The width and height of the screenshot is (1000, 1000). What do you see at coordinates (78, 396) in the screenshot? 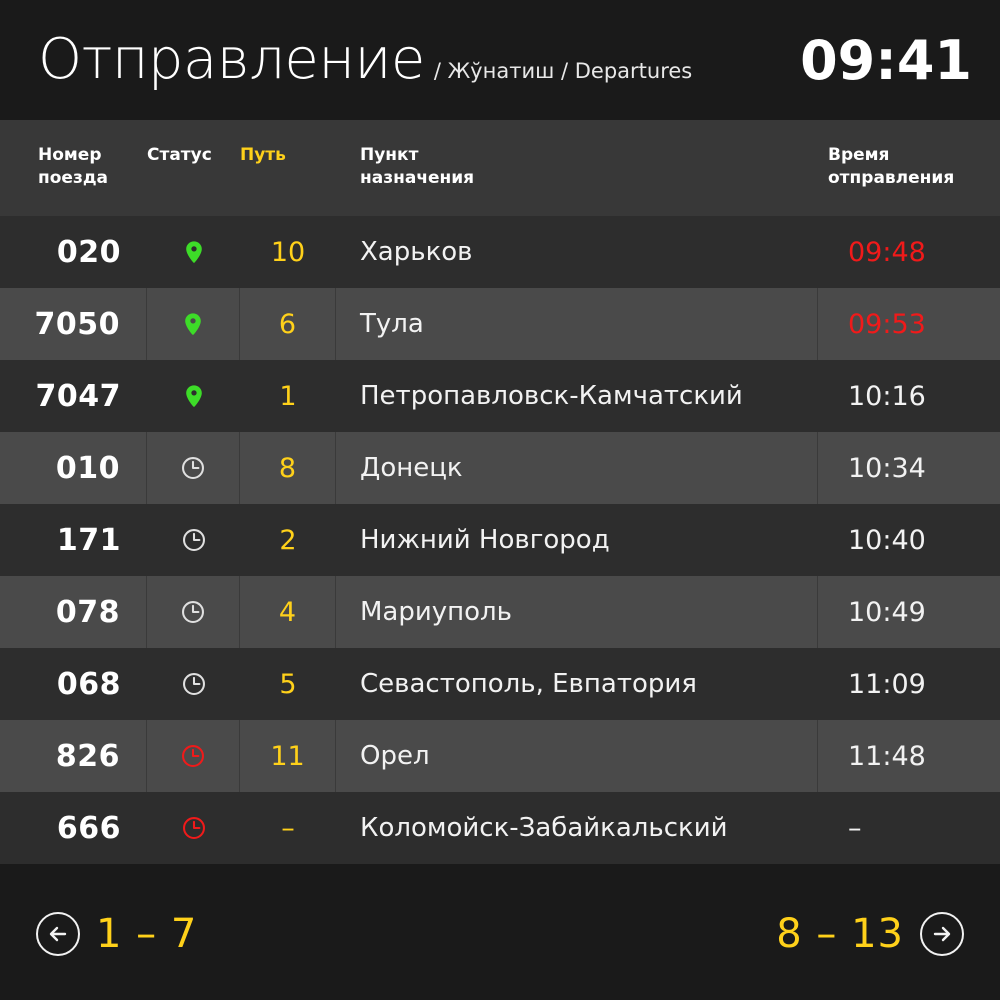
I see `cell-train-number: 7047` at bounding box center [78, 396].